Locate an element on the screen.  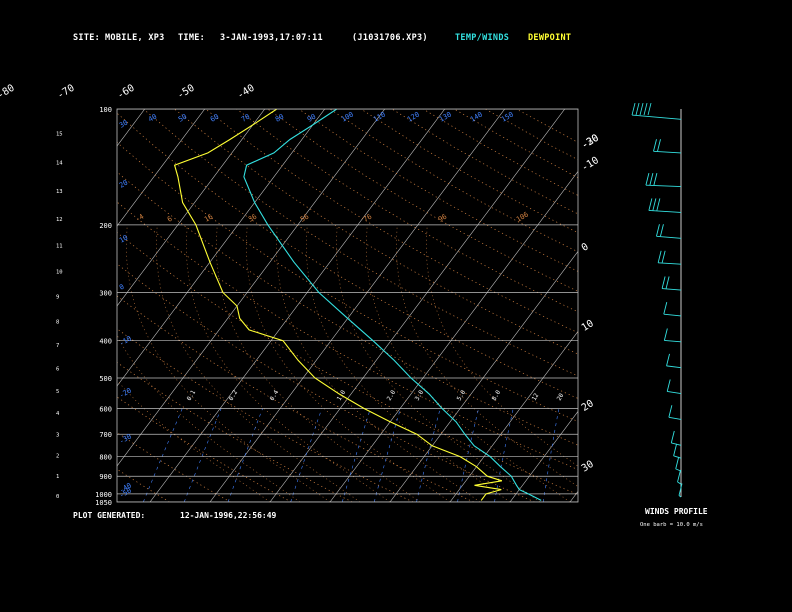
height-tick-label: 15 is located at coordinates (59, 134).